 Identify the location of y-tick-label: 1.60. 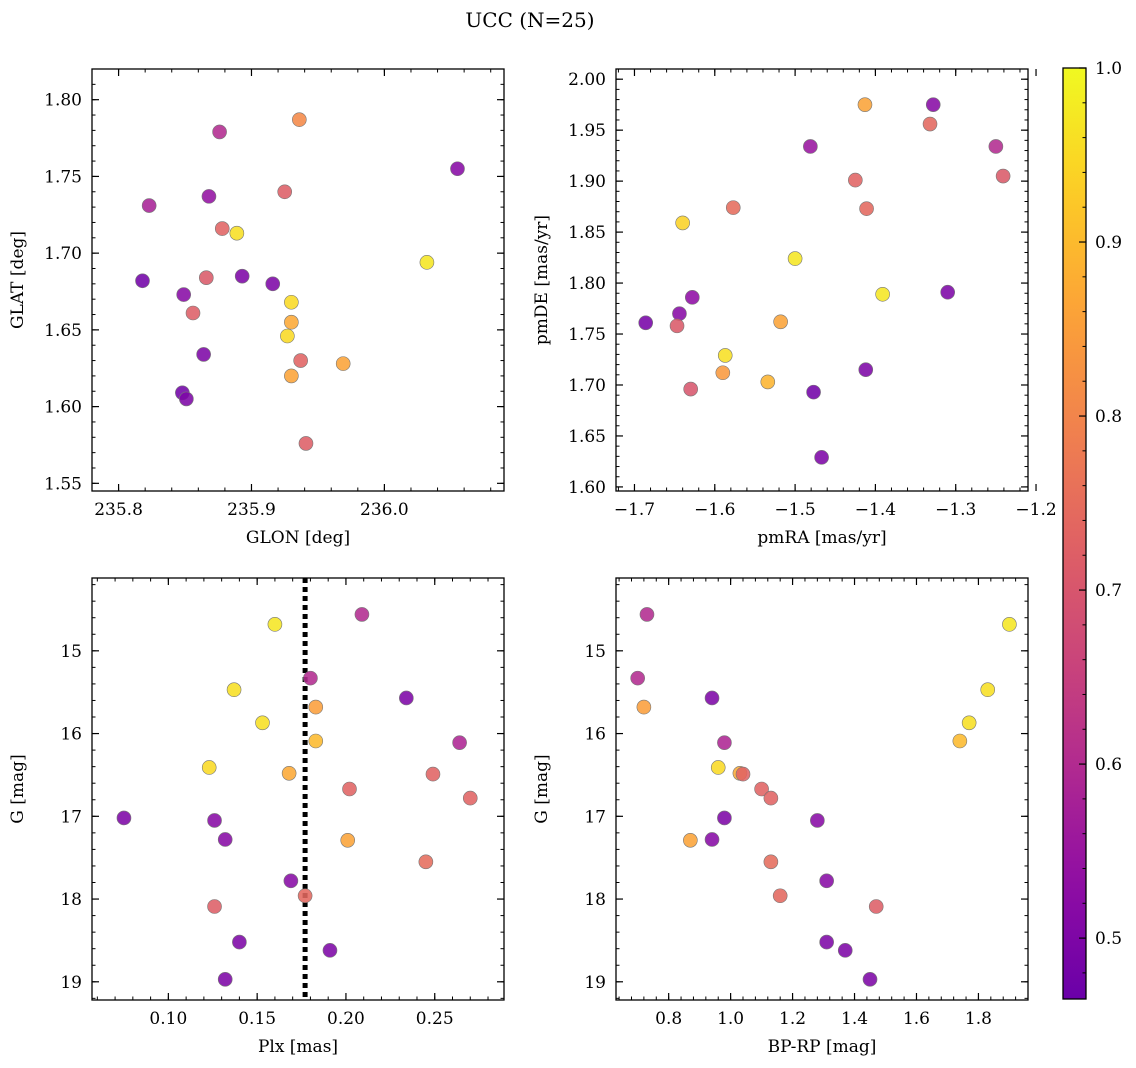
(587, 488).